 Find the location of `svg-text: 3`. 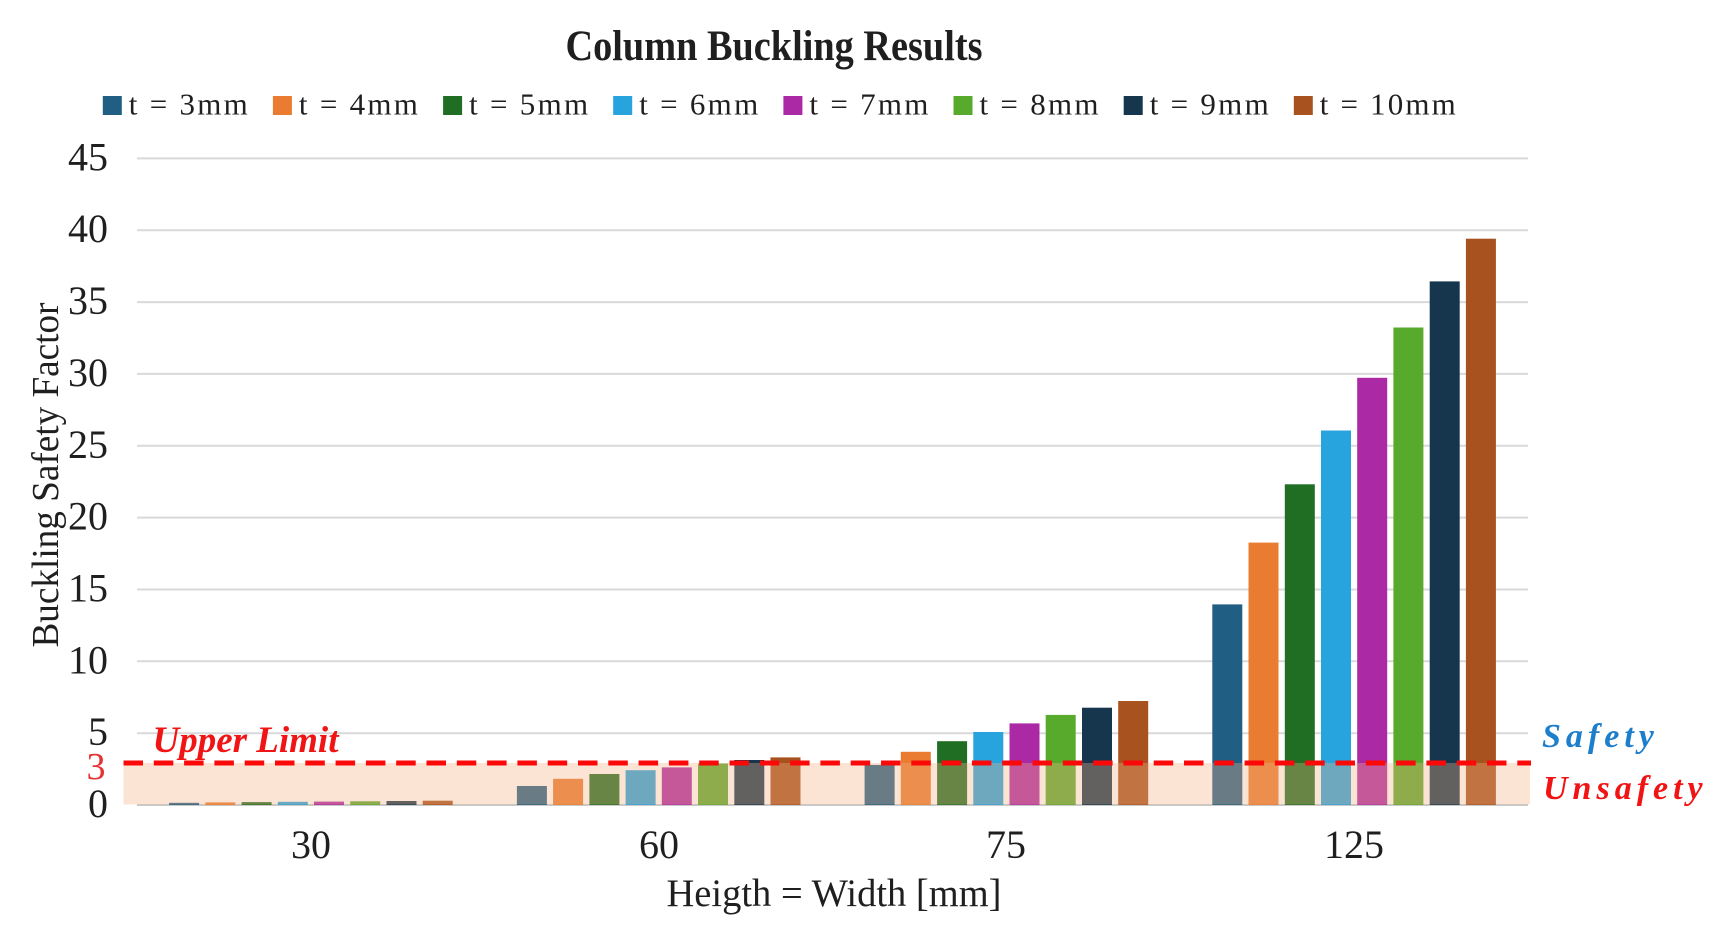

svg-text: 3 is located at coordinates (96, 767).